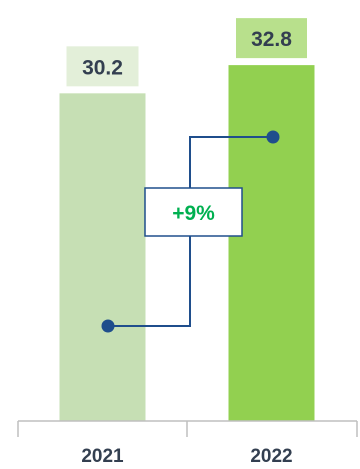 Image resolution: width=360 pixels, height=469 pixels. What do you see at coordinates (271, 456) in the screenshot?
I see `x-tick-label-2022: 2022` at bounding box center [271, 456].